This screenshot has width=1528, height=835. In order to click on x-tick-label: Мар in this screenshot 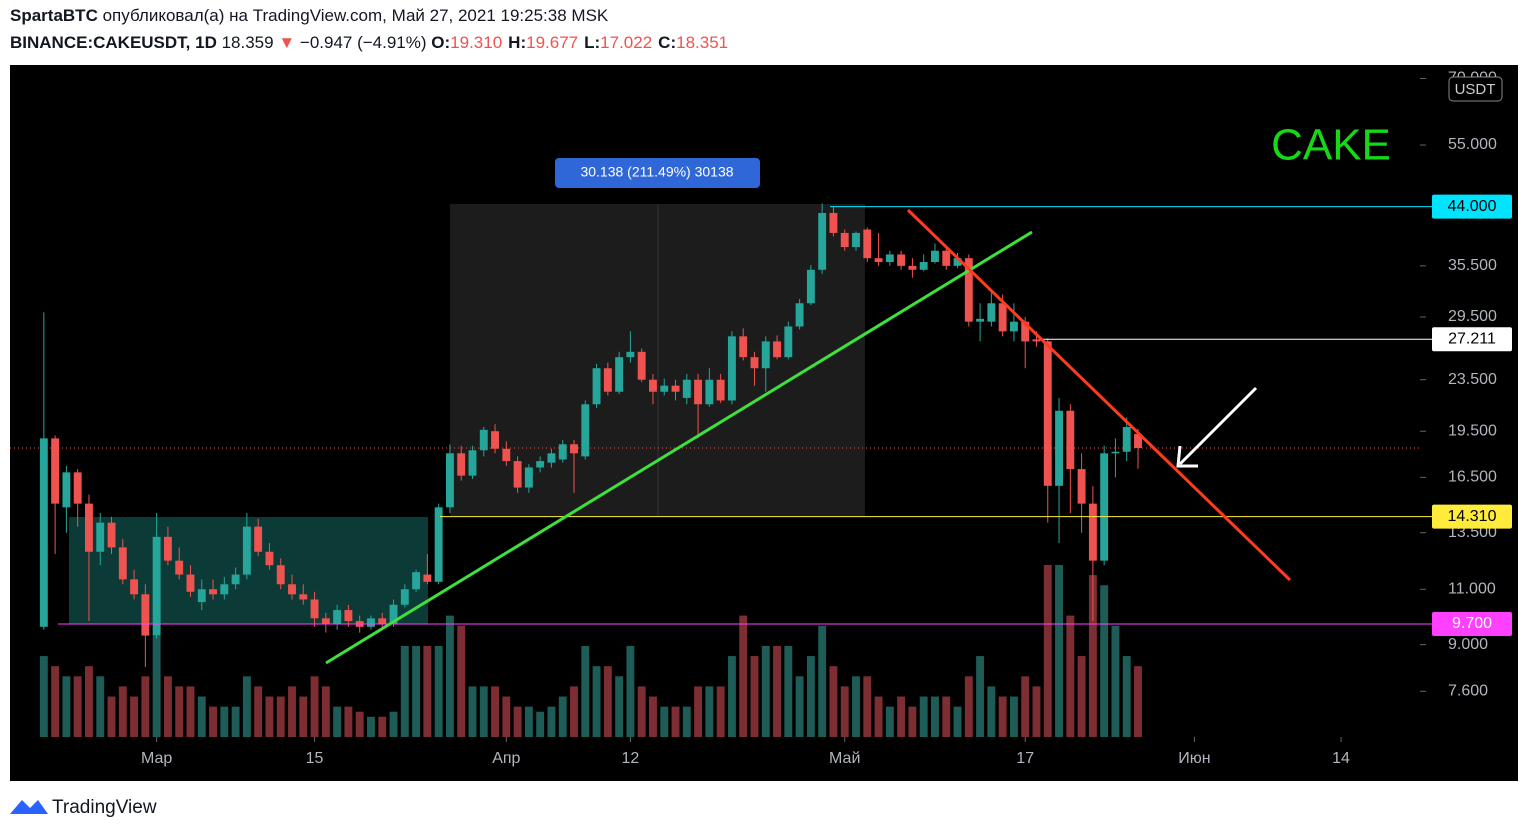, I will do `click(156, 758)`.